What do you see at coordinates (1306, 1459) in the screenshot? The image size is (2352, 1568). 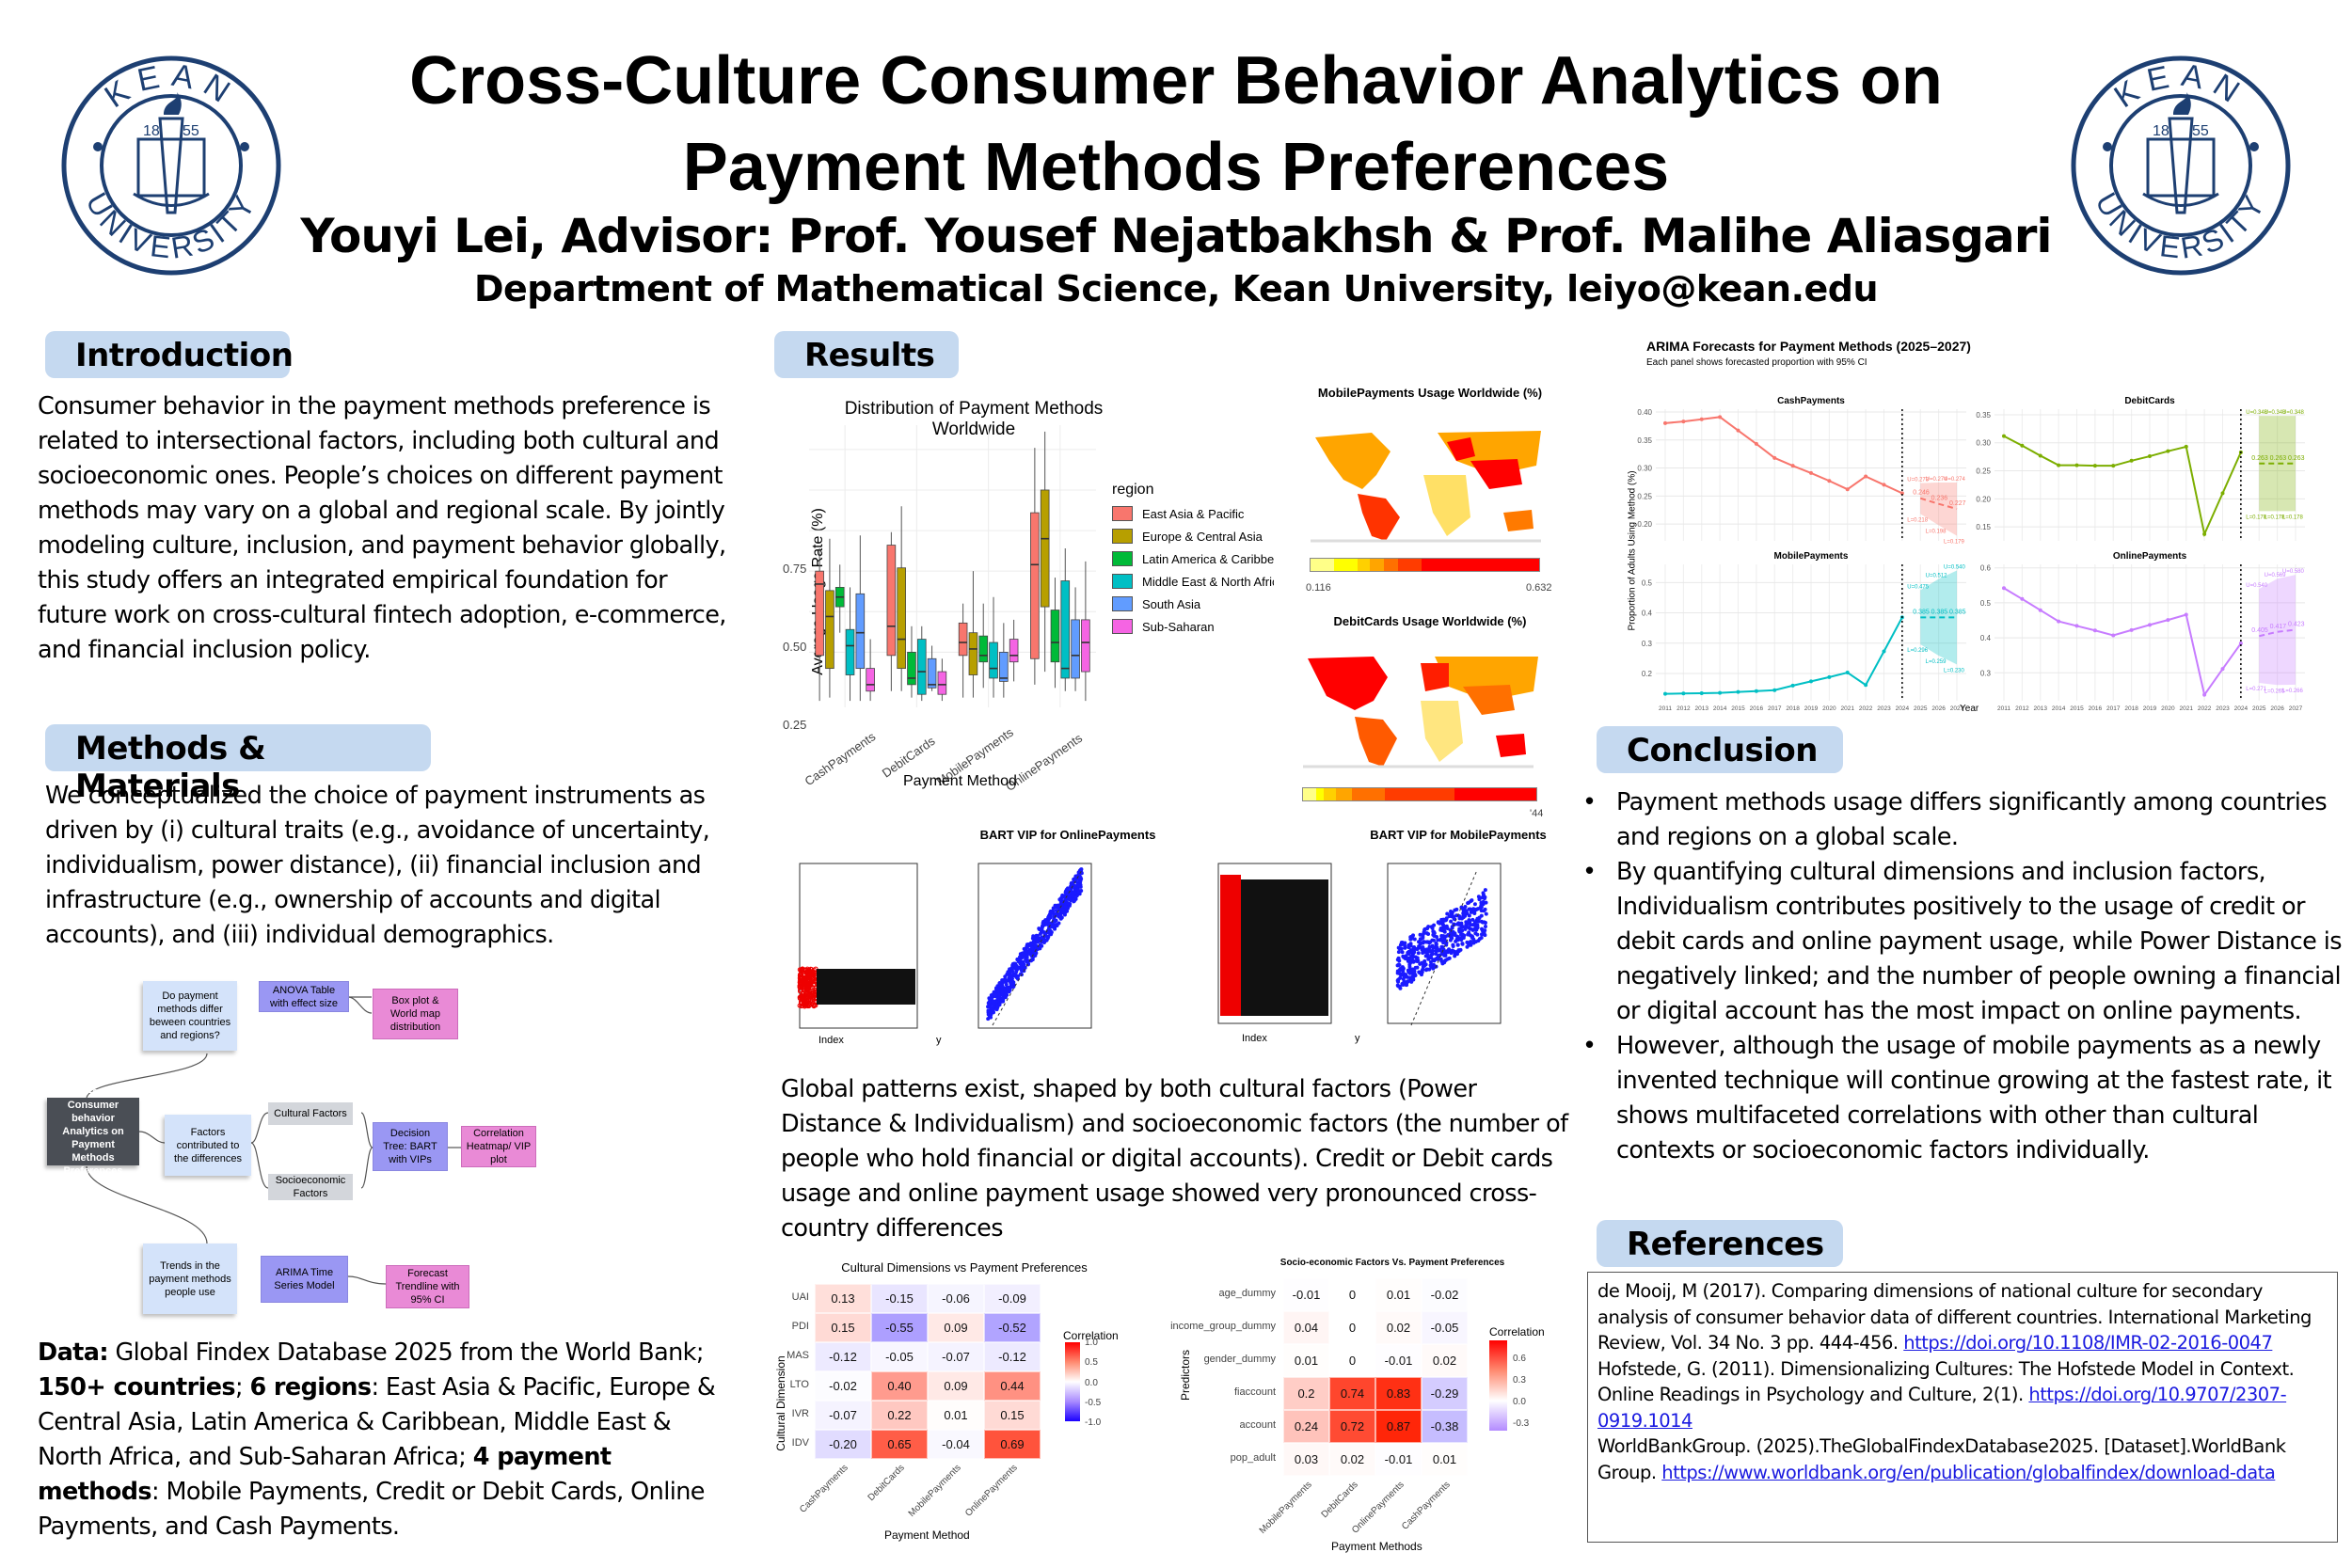 I see `heatmap-cell: 0.03` at bounding box center [1306, 1459].